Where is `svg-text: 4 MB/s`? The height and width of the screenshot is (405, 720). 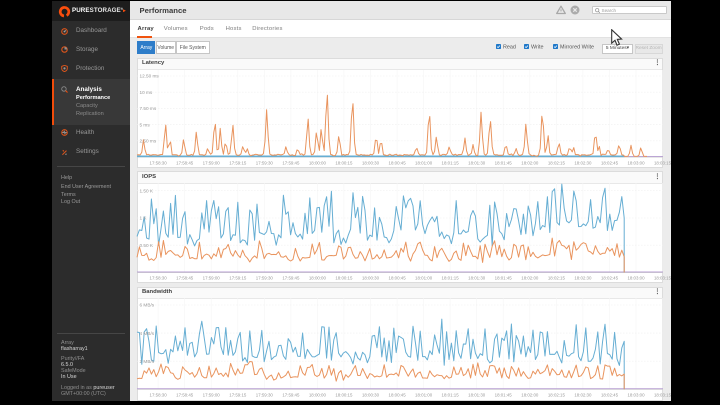 svg-text: 4 MB/s is located at coordinates (147, 333).